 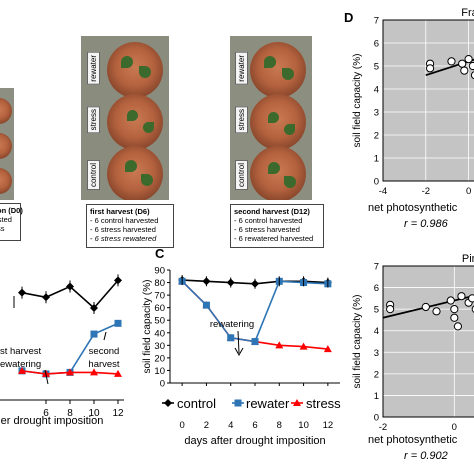 I want to click on panel-letter-d: D, so click(x=349, y=17).